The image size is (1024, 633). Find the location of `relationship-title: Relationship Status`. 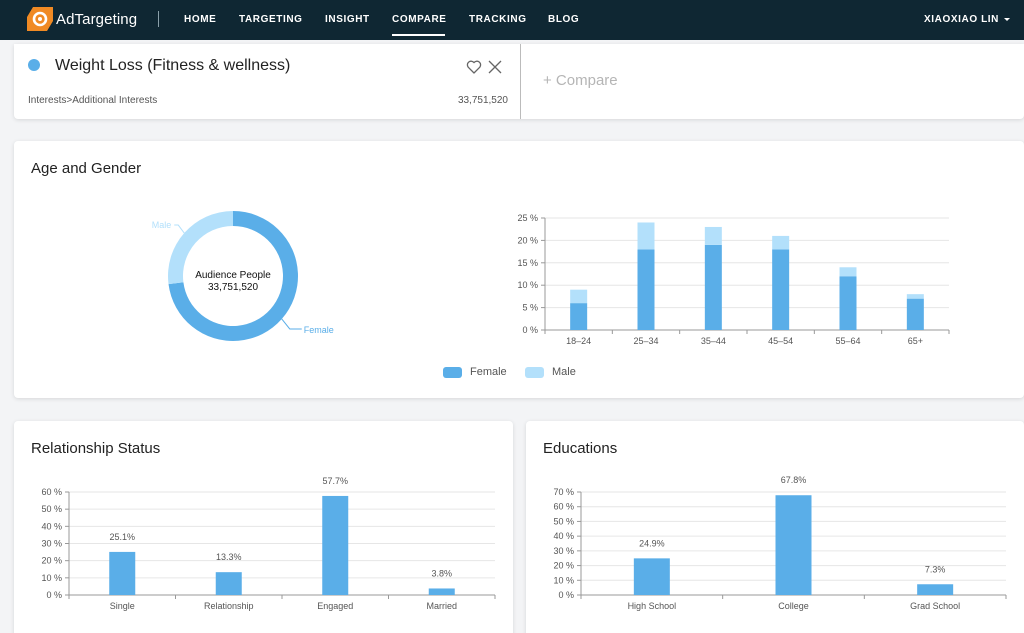

relationship-title: Relationship Status is located at coordinates (96, 448).